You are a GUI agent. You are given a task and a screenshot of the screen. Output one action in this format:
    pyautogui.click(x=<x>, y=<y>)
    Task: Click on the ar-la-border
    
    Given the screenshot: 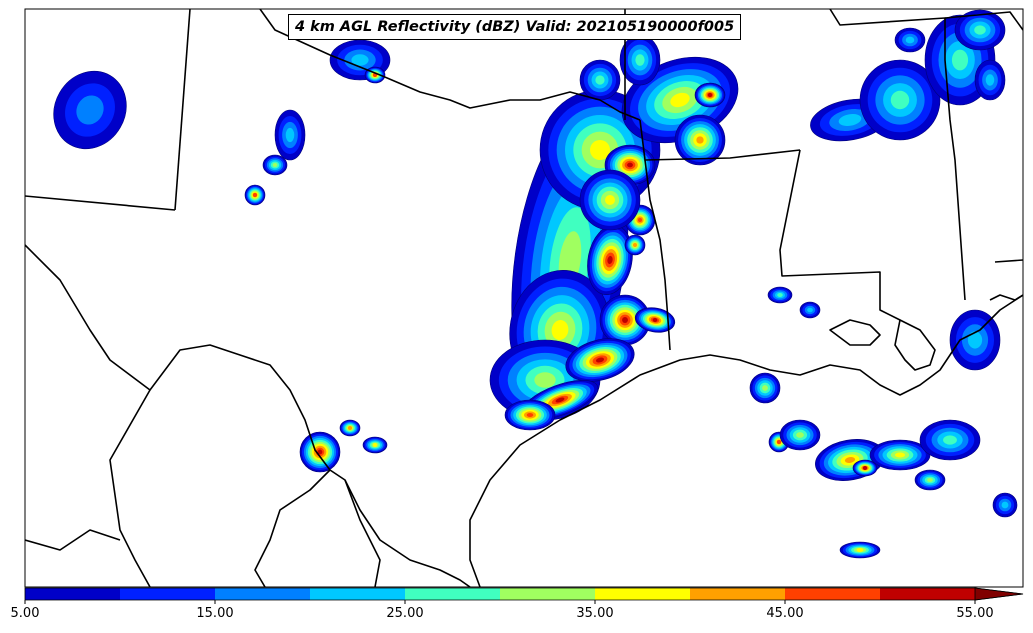 What is the action you would take?
    pyautogui.click(x=840, y=235)
    